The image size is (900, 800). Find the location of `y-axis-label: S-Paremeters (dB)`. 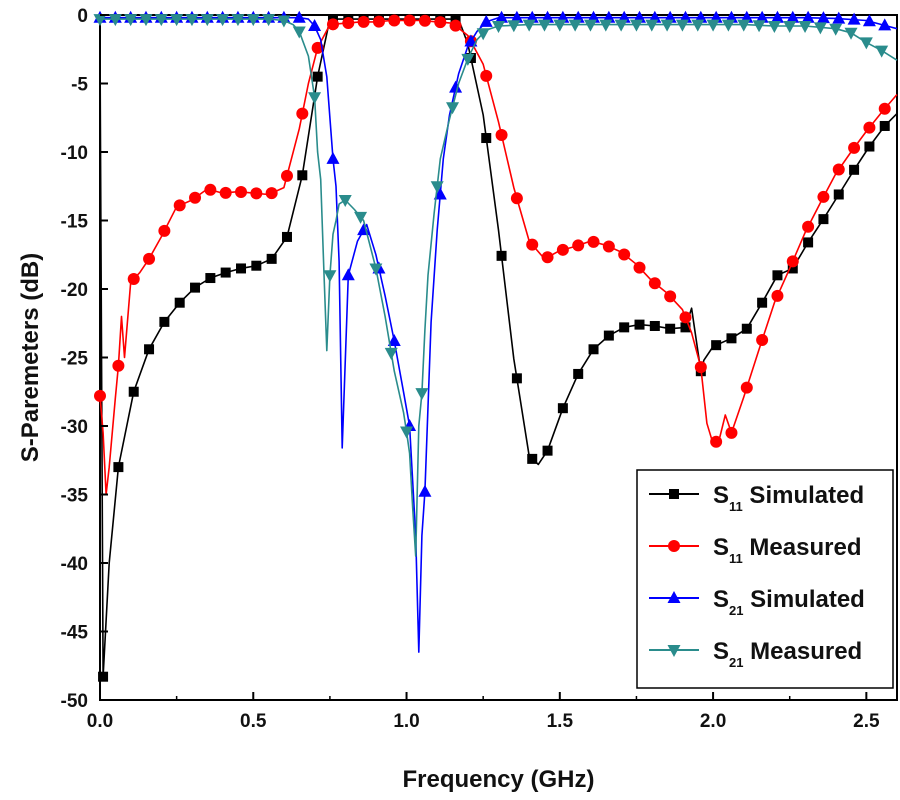

y-axis-label: S-Paremeters (dB) is located at coordinates (30, 357).